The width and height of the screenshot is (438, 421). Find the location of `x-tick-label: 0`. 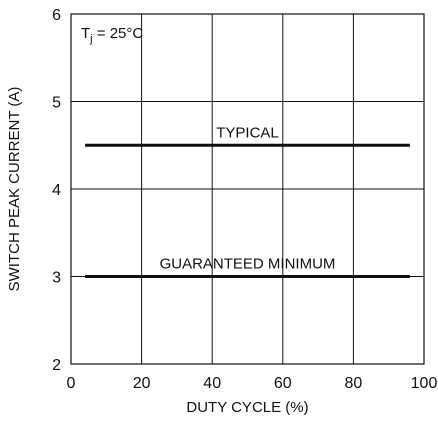

x-tick-label: 0 is located at coordinates (71, 383).